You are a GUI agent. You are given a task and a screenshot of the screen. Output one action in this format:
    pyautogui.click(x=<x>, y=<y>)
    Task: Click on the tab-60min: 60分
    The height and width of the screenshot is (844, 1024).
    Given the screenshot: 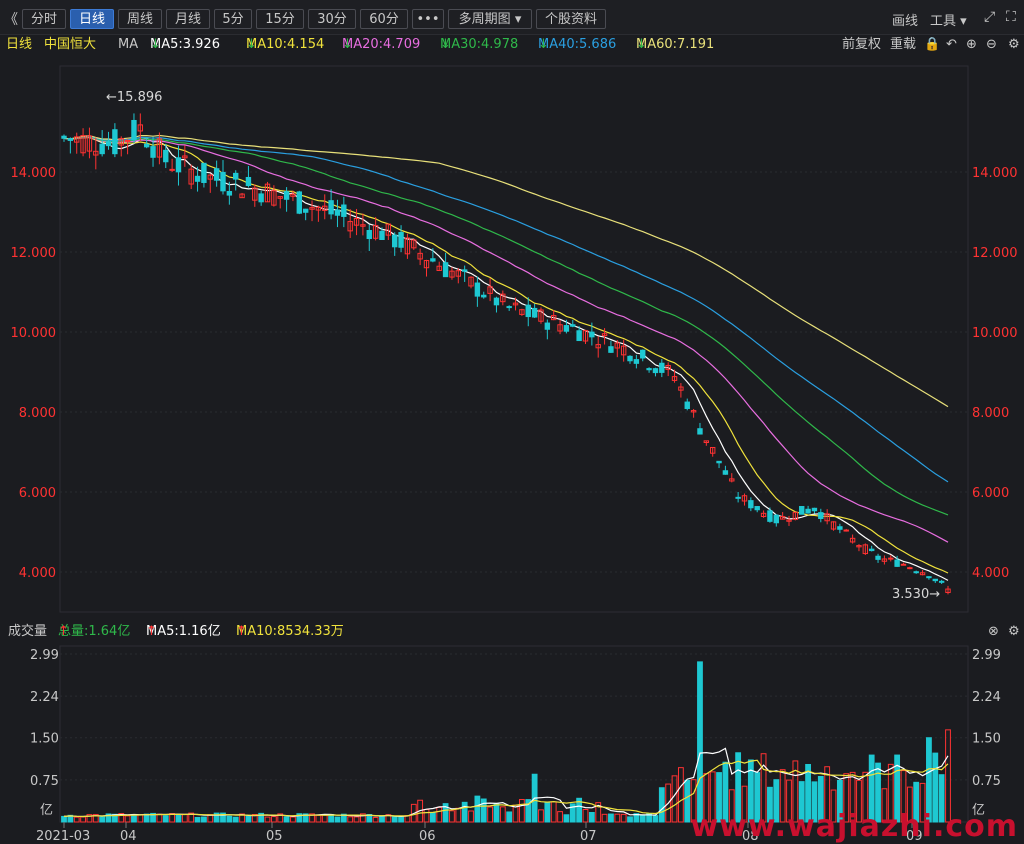 What is the action you would take?
    pyautogui.click(x=384, y=19)
    